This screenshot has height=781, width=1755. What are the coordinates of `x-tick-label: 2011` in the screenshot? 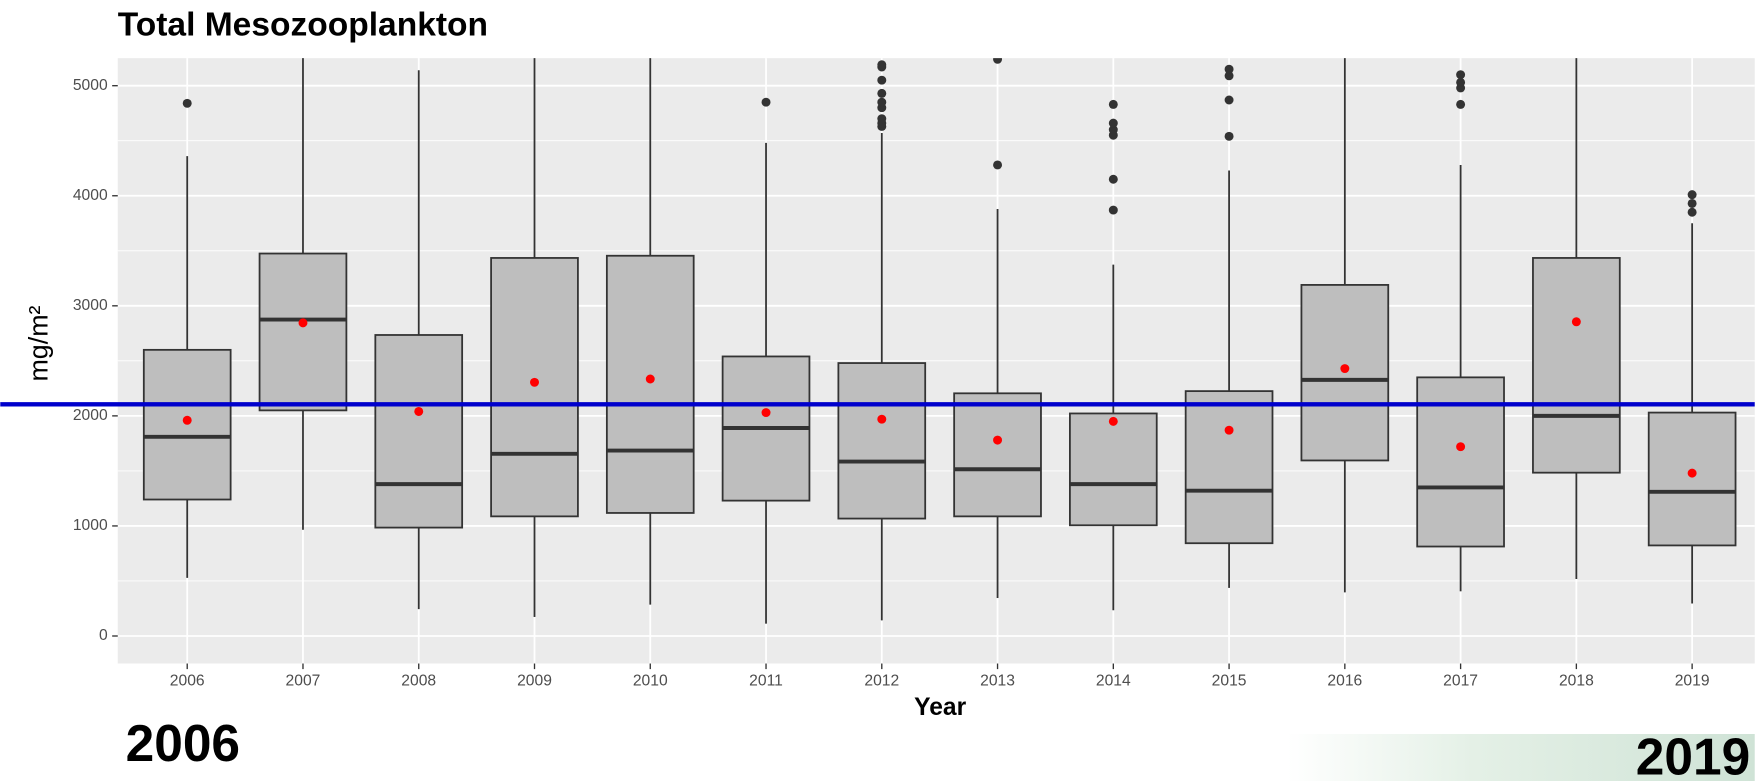 It's located at (766, 681).